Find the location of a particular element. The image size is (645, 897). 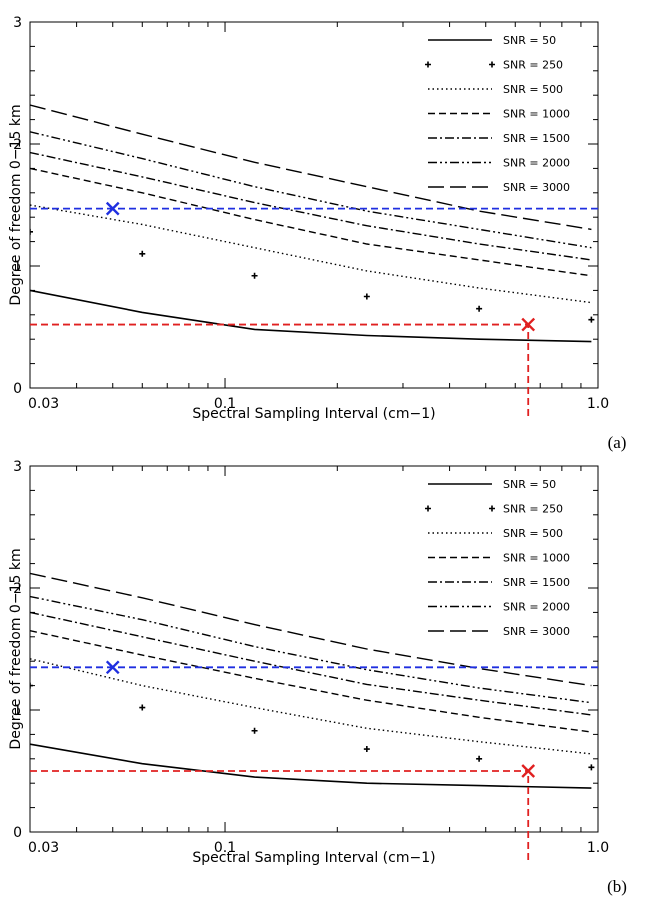

panel-label: (a) is located at coordinates (617, 442).